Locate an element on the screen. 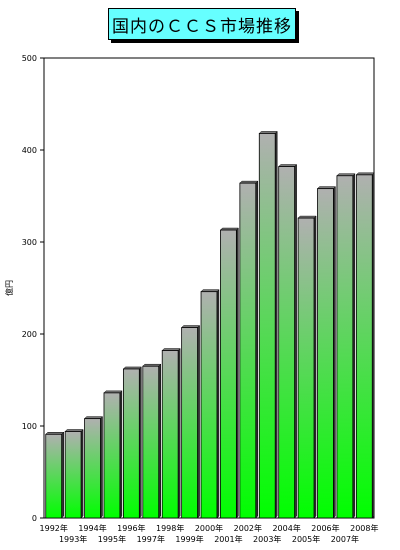  y-tick-label: 400 is located at coordinates (29, 150).